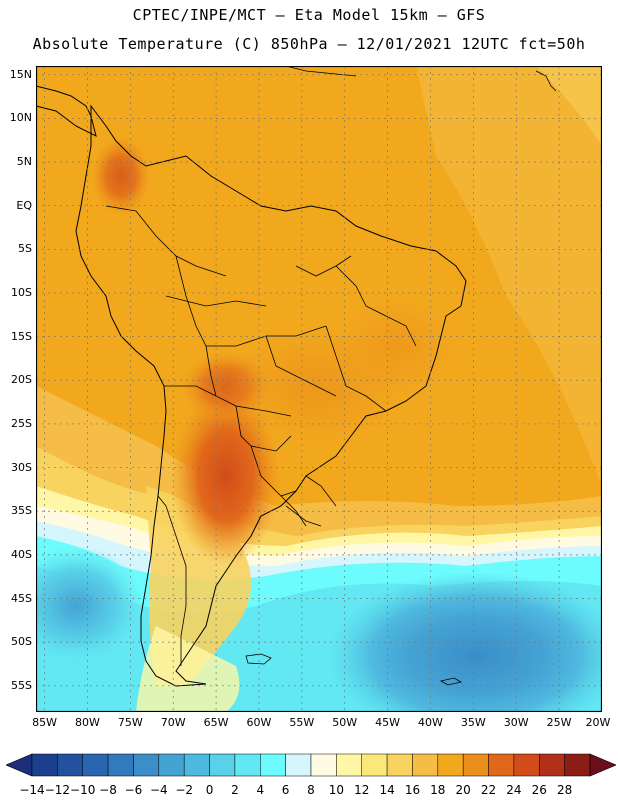  What do you see at coordinates (209, 790) in the screenshot?
I see `colorbar-label: 0` at bounding box center [209, 790].